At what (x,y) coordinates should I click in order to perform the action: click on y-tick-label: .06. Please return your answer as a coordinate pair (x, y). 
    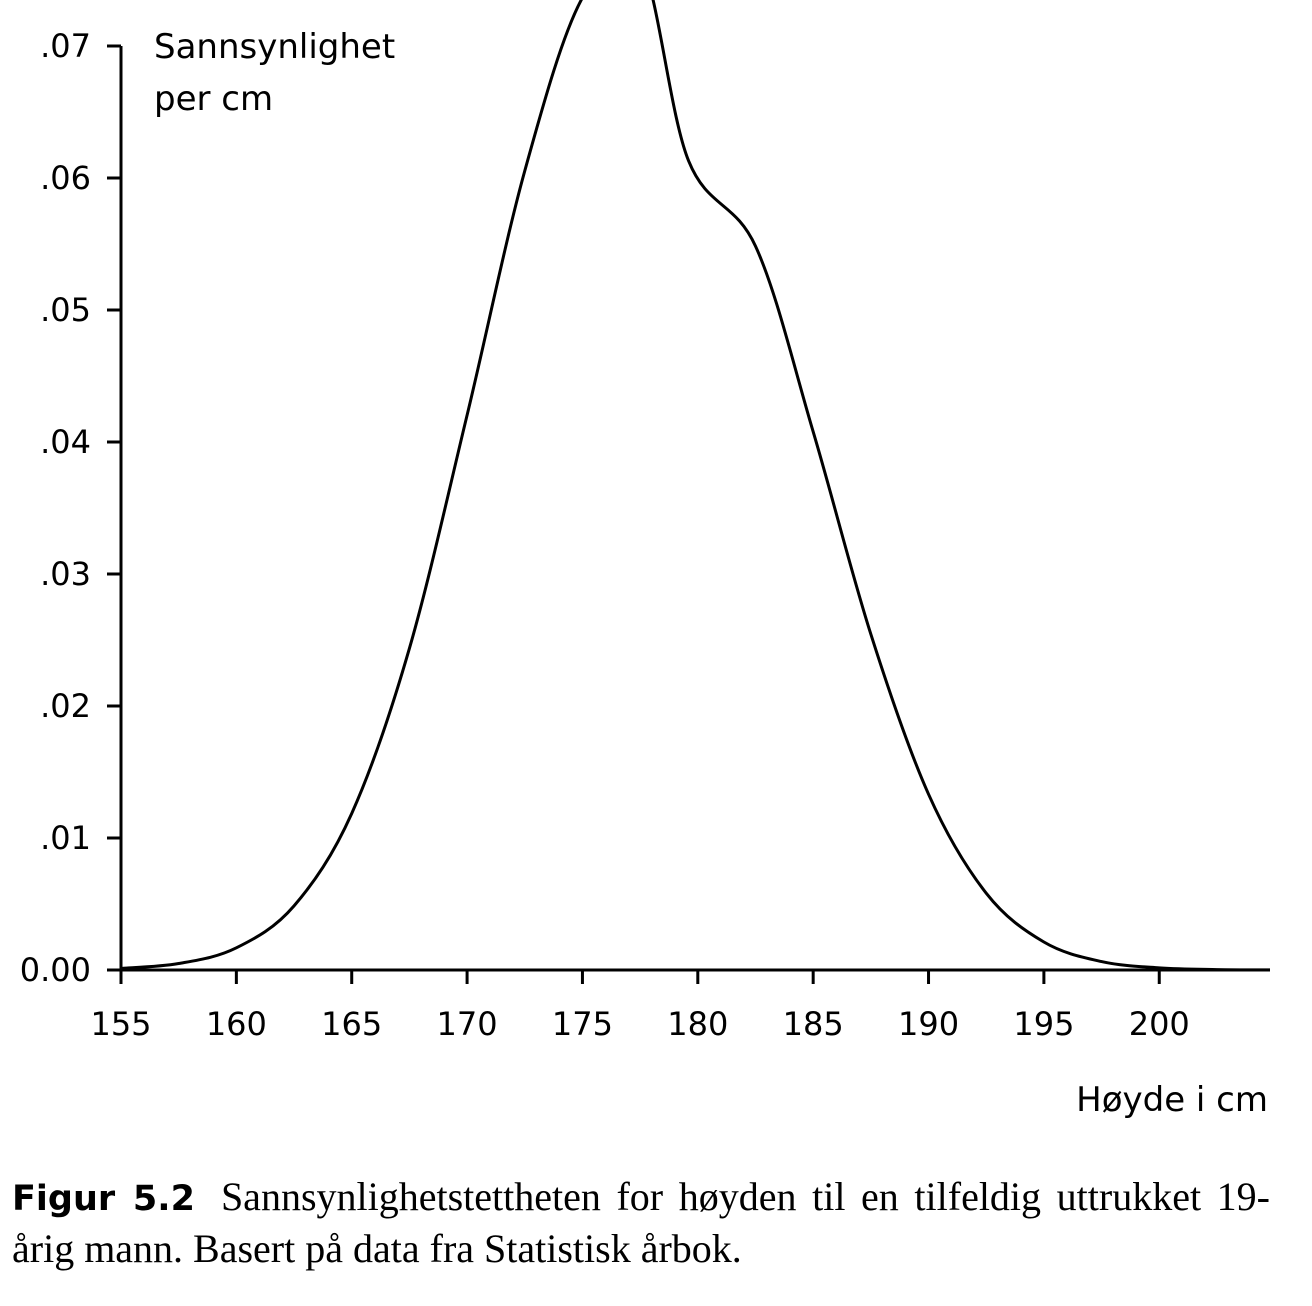
    Looking at the image, I should click on (65, 178).